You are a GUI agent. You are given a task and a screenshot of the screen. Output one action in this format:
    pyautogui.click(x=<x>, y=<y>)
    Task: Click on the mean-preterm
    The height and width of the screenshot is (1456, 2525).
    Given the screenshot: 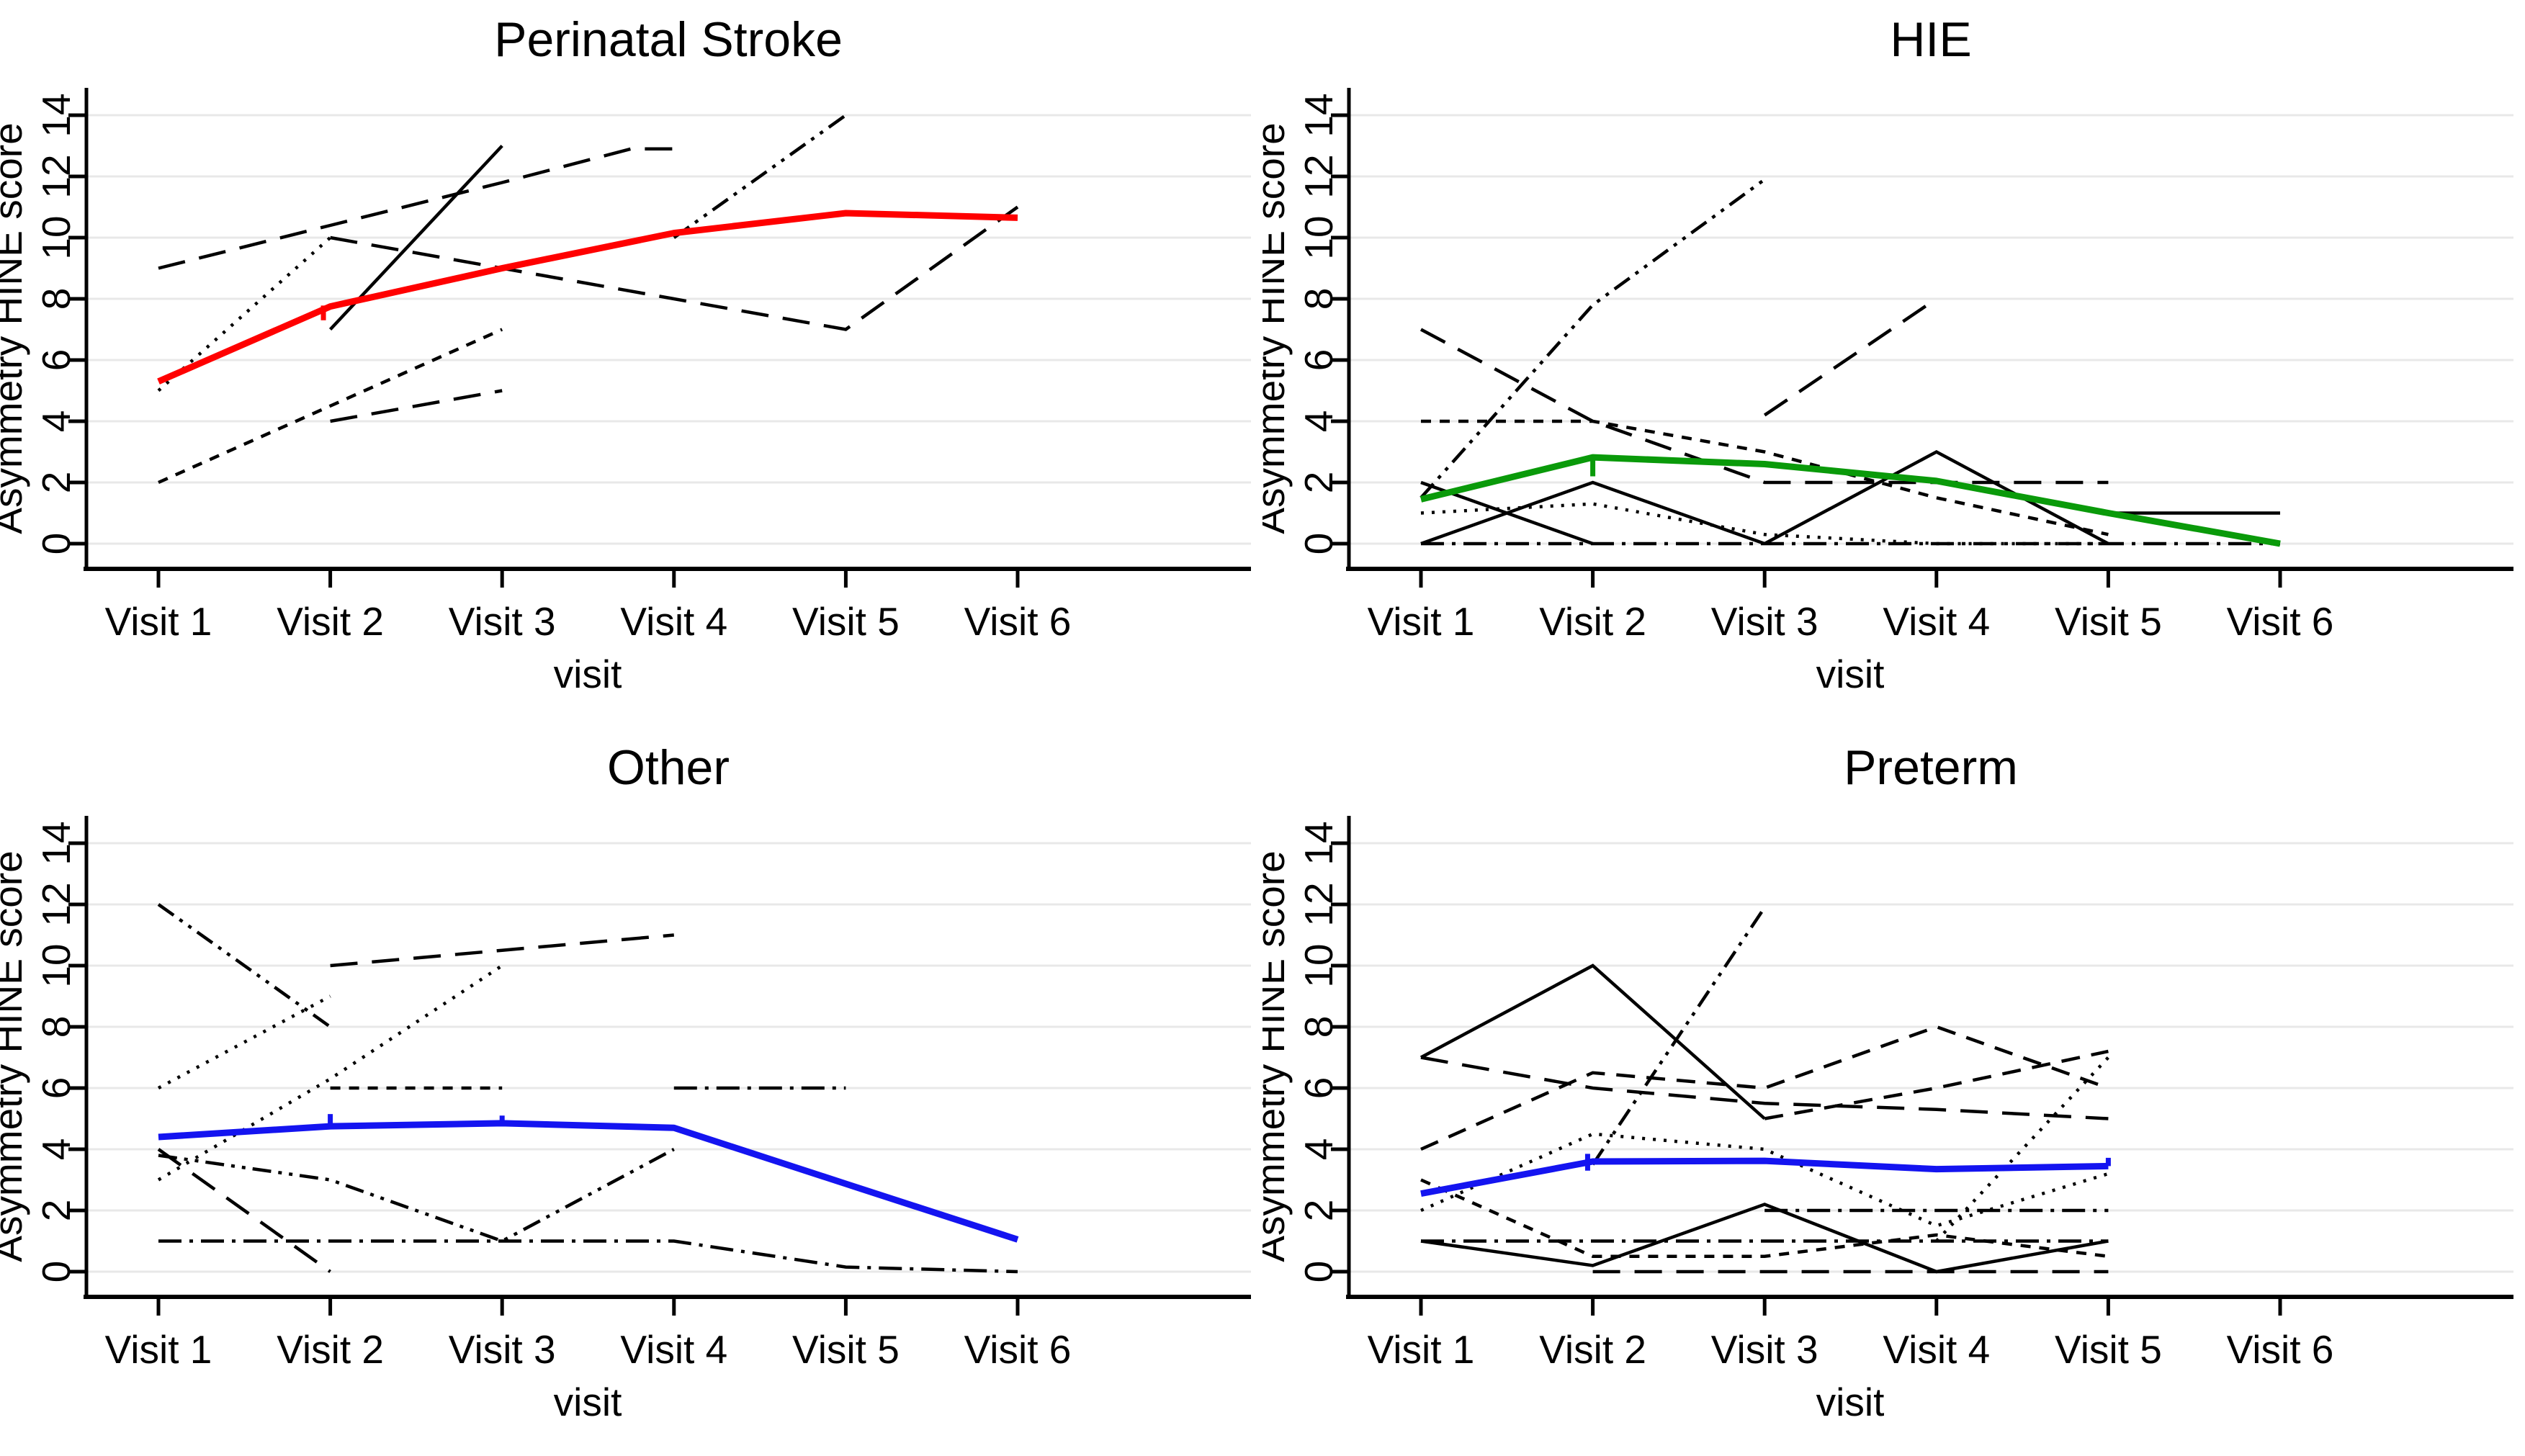 What is the action you would take?
    pyautogui.click(x=1764, y=1177)
    